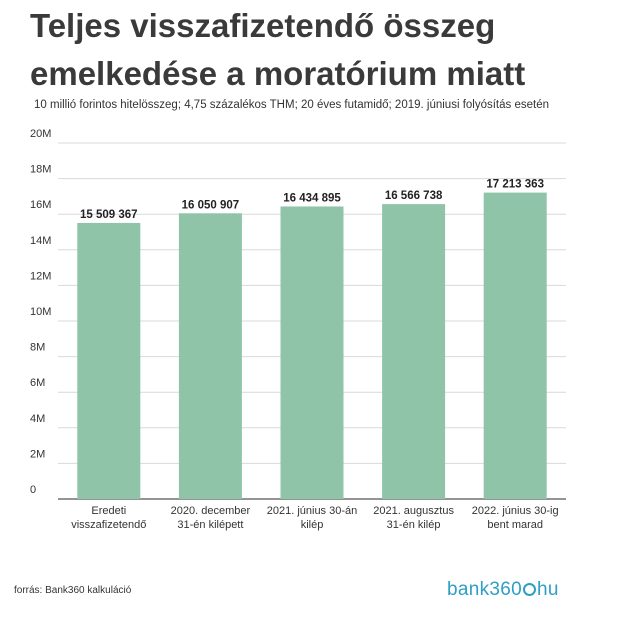 The image size is (617, 625). I want to click on y-tick-label: 10M, so click(40, 312).